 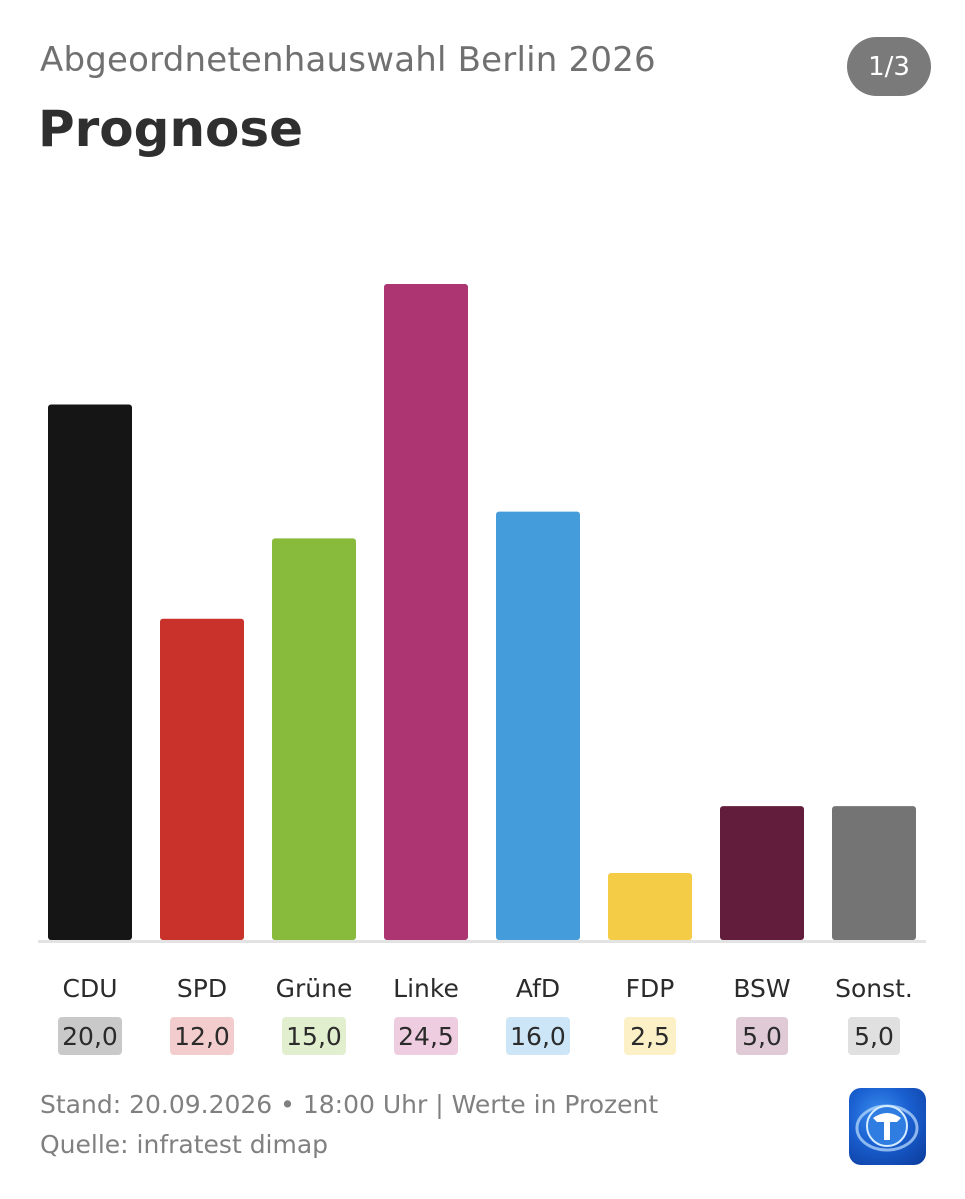 What do you see at coordinates (314, 988) in the screenshot?
I see `category-label-grüne: Grüne` at bounding box center [314, 988].